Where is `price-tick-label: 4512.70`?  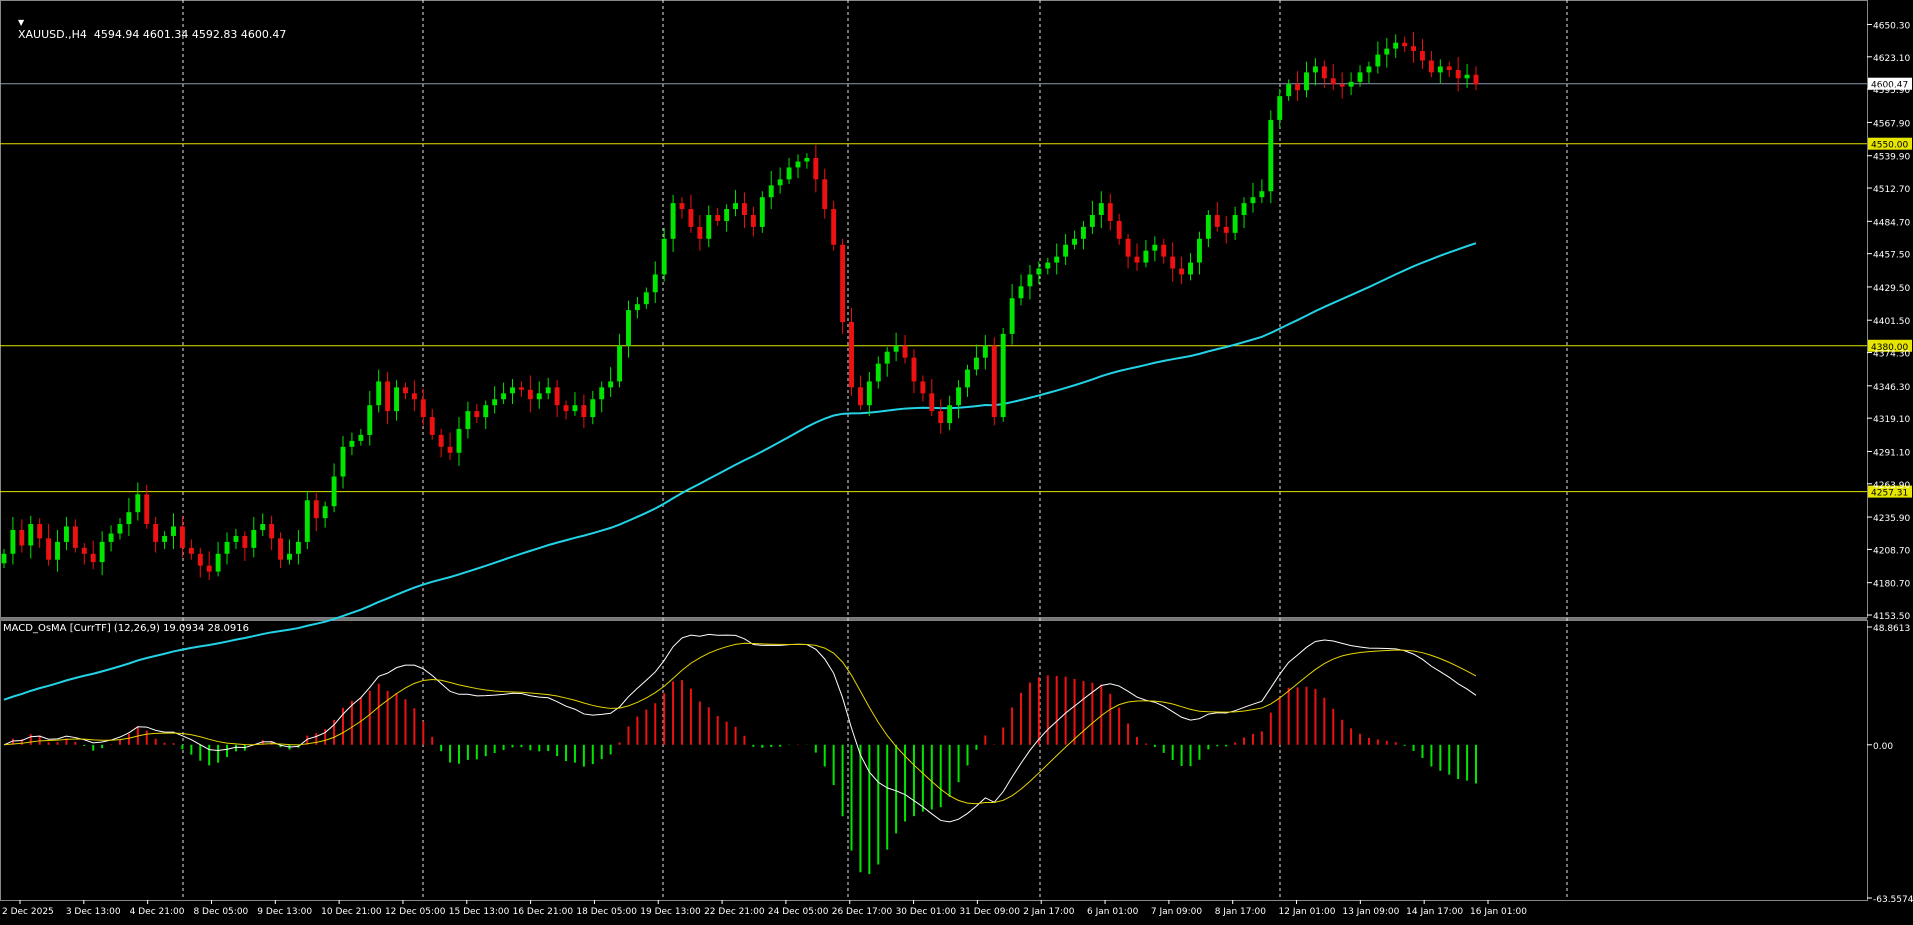
price-tick-label: 4512.70 is located at coordinates (1891, 190).